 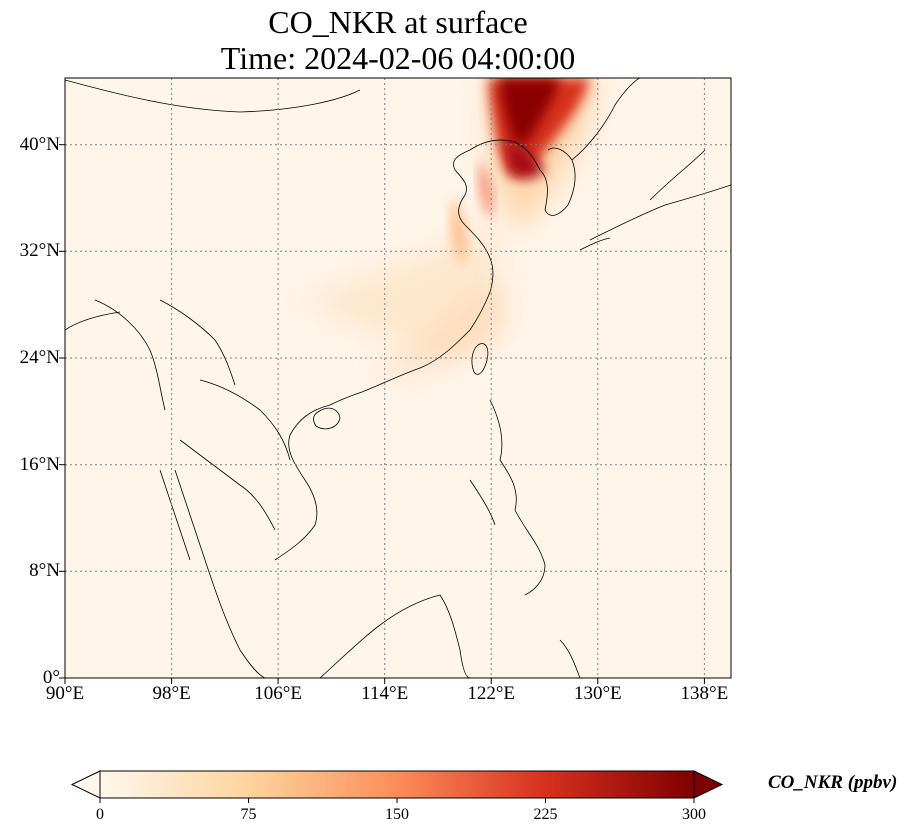 What do you see at coordinates (39, 357) in the screenshot?
I see `lat-tick-label: 24°N` at bounding box center [39, 357].